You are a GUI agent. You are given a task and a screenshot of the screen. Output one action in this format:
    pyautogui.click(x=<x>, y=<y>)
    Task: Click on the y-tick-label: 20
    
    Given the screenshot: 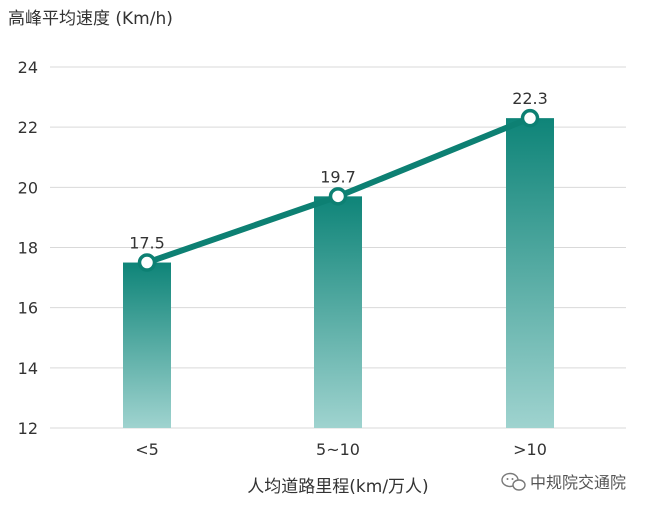 What is the action you would take?
    pyautogui.click(x=28, y=187)
    